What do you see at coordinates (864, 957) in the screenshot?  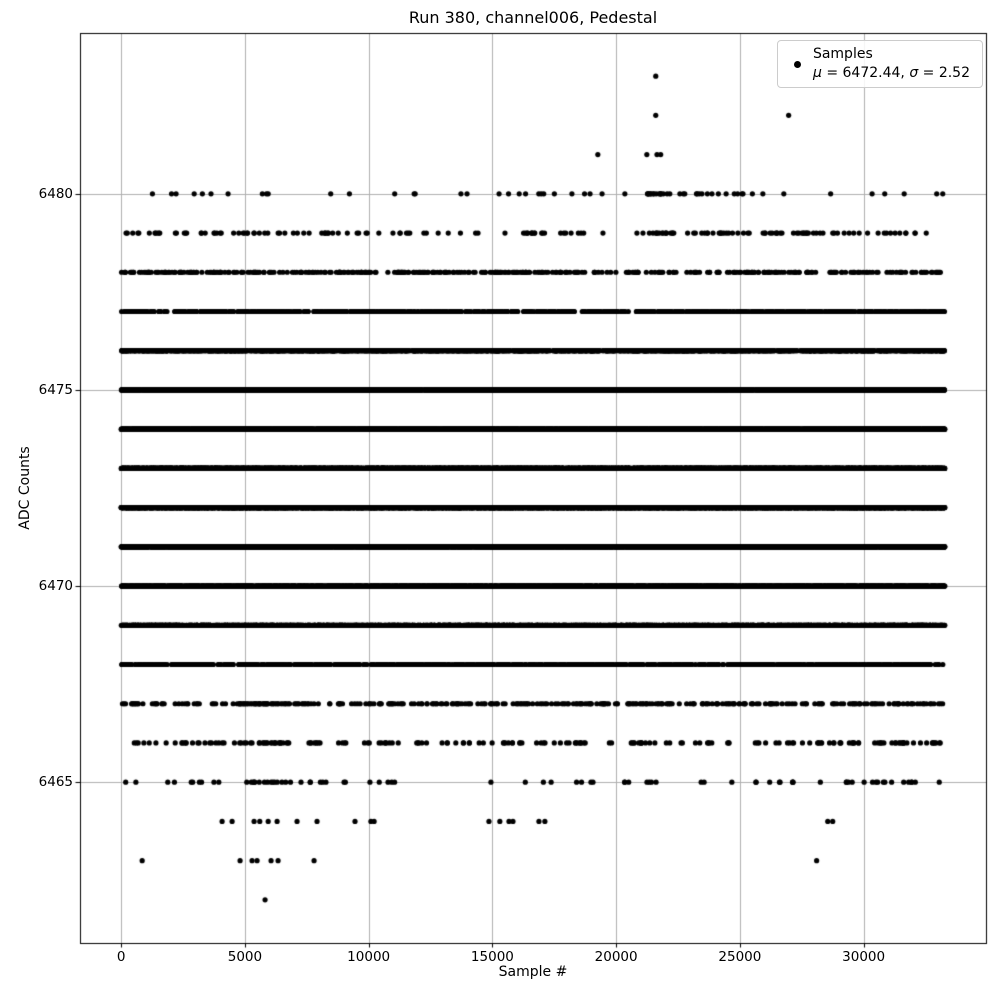 I see `x-tick-label: 30000` at bounding box center [864, 957].